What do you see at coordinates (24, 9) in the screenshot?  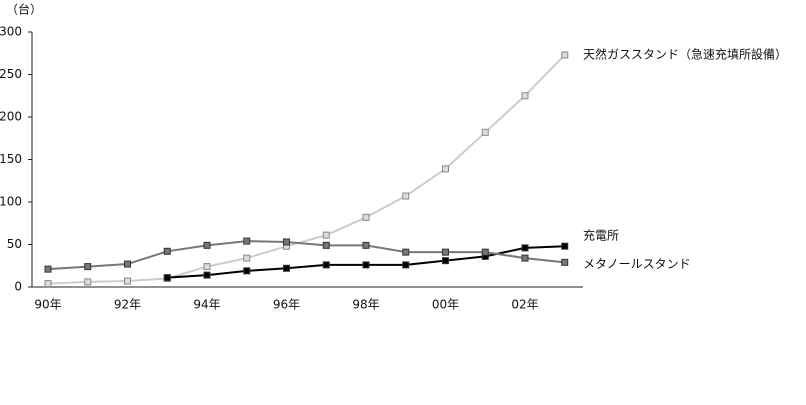 I see `y-axis-label: （台）` at bounding box center [24, 9].